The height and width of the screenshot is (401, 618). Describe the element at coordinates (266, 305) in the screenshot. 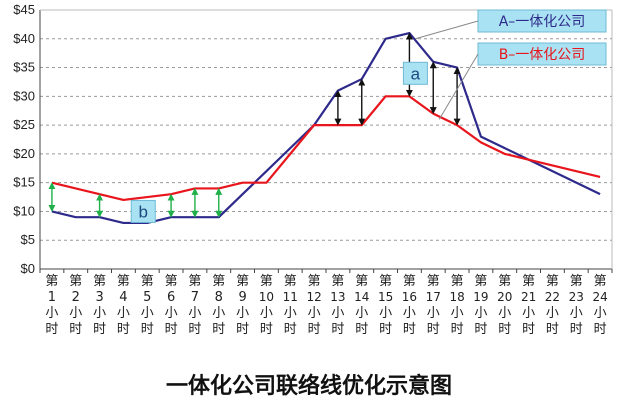

I see `x-tick-label: 第 10 小时` at that location.